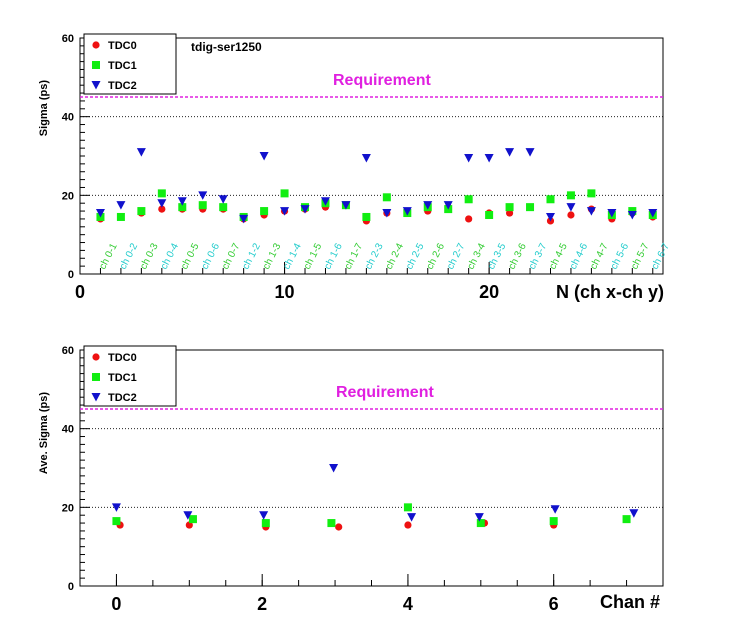 The width and height of the screenshot is (746, 622). What do you see at coordinates (68, 508) in the screenshot?
I see `y-tick-label: 20` at bounding box center [68, 508].